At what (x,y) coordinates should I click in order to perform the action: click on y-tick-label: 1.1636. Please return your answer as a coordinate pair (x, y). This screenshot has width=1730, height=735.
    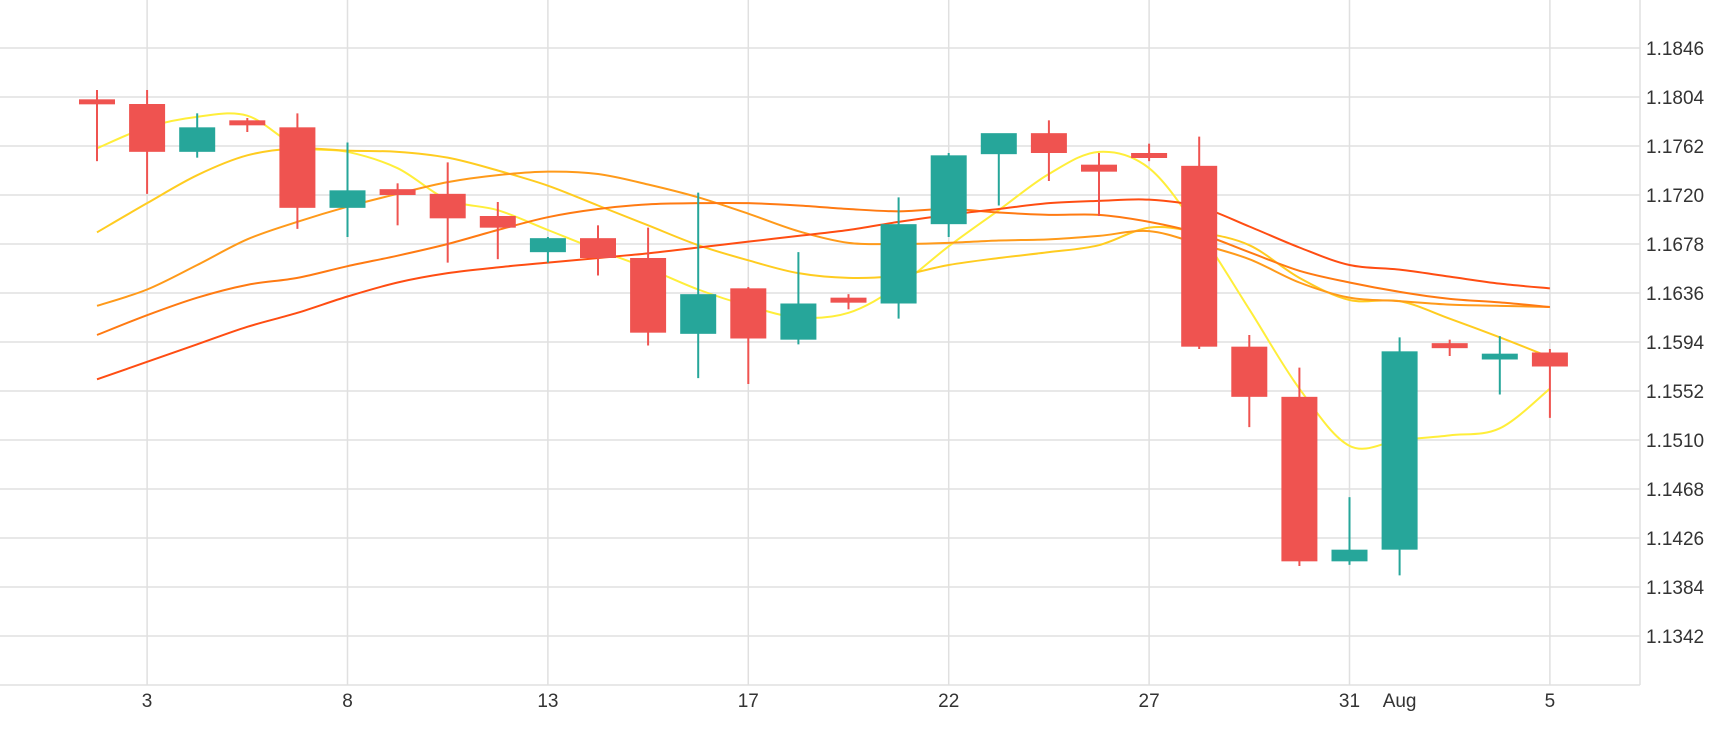
    Looking at the image, I should click on (1675, 294).